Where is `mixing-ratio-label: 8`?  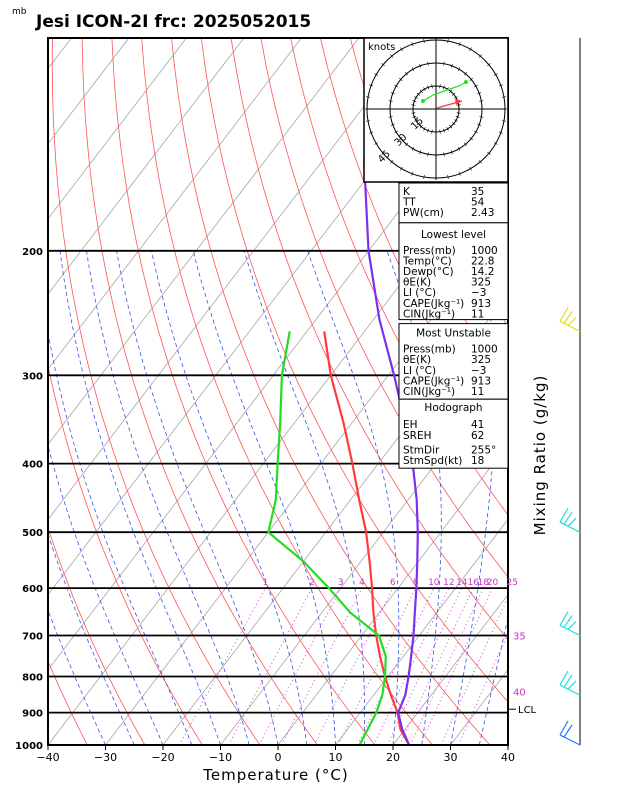
mixing-ratio-label: 8 is located at coordinates (416, 583).